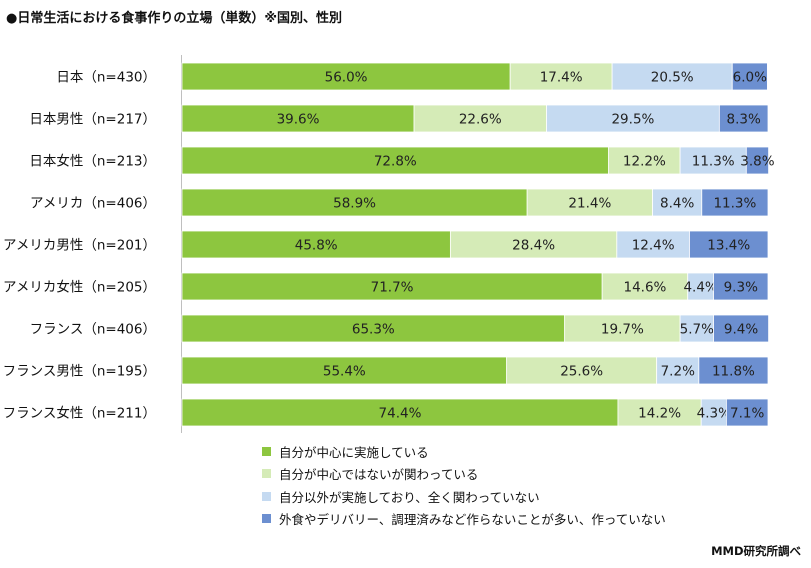 This screenshot has height=568, width=811. I want to click on legend-label: 自分以外が実施しており、全く関わっていない, so click(409, 497).